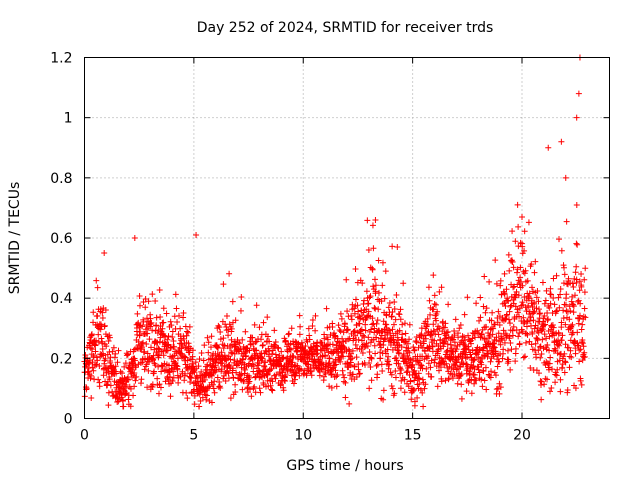  I want to click on x-tick-label: 0, so click(84, 436).